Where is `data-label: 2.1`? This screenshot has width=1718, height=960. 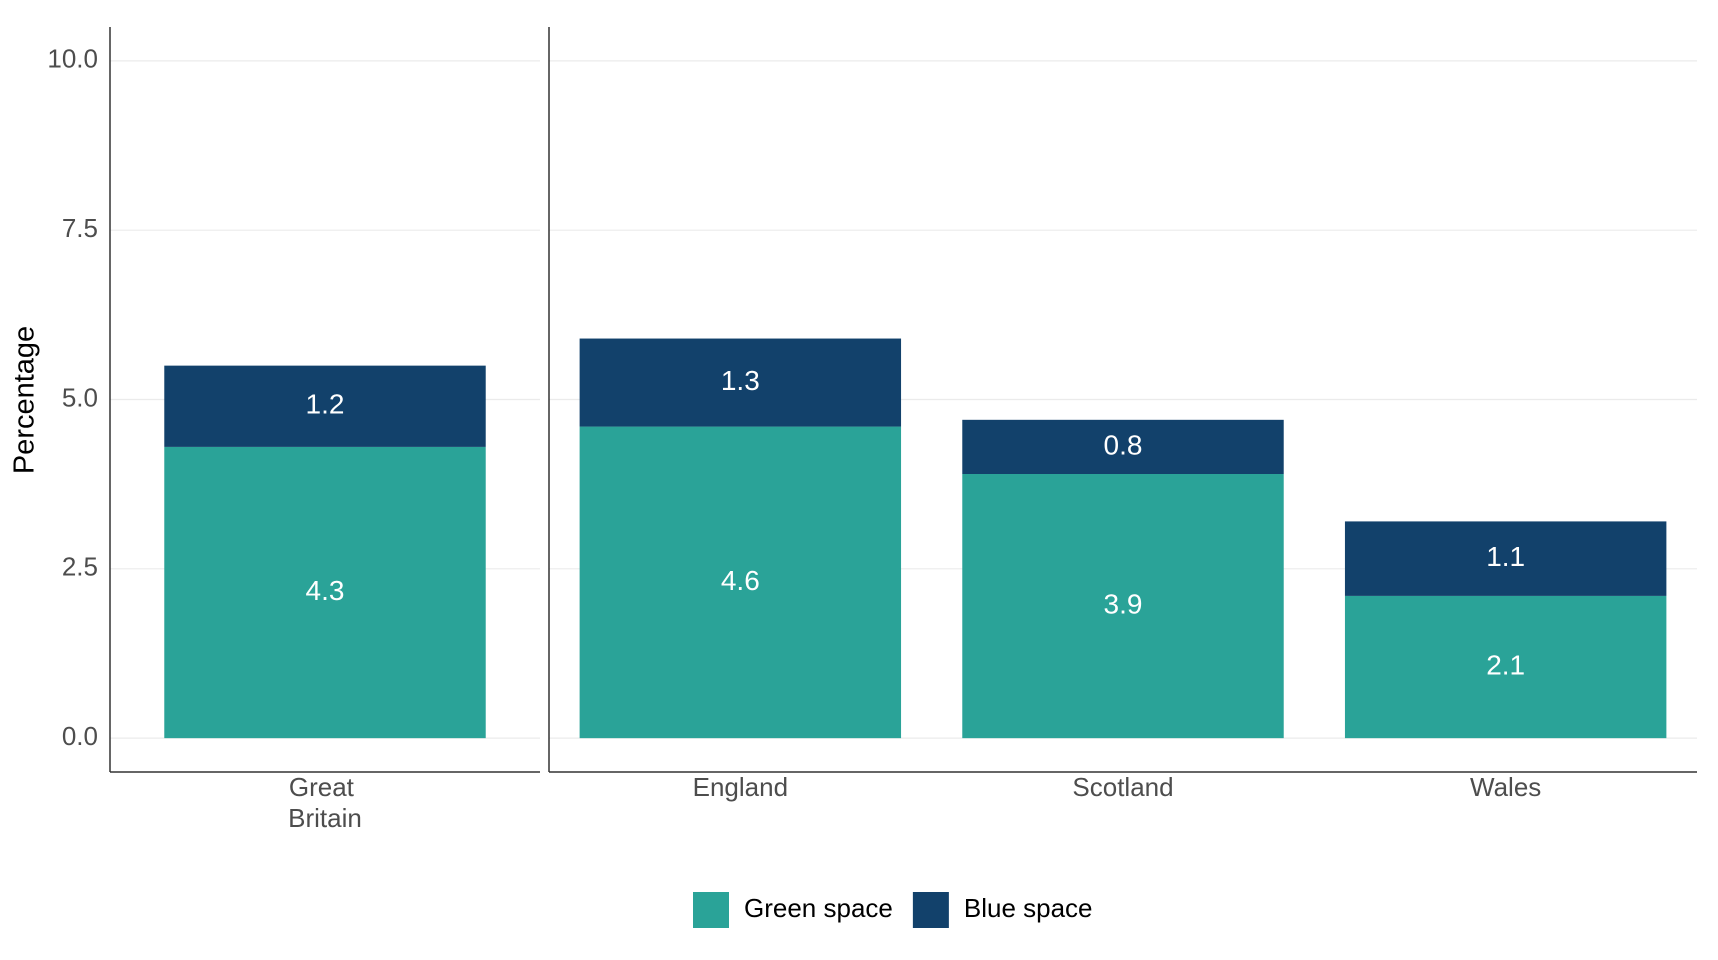 data-label: 2.1 is located at coordinates (1505, 664).